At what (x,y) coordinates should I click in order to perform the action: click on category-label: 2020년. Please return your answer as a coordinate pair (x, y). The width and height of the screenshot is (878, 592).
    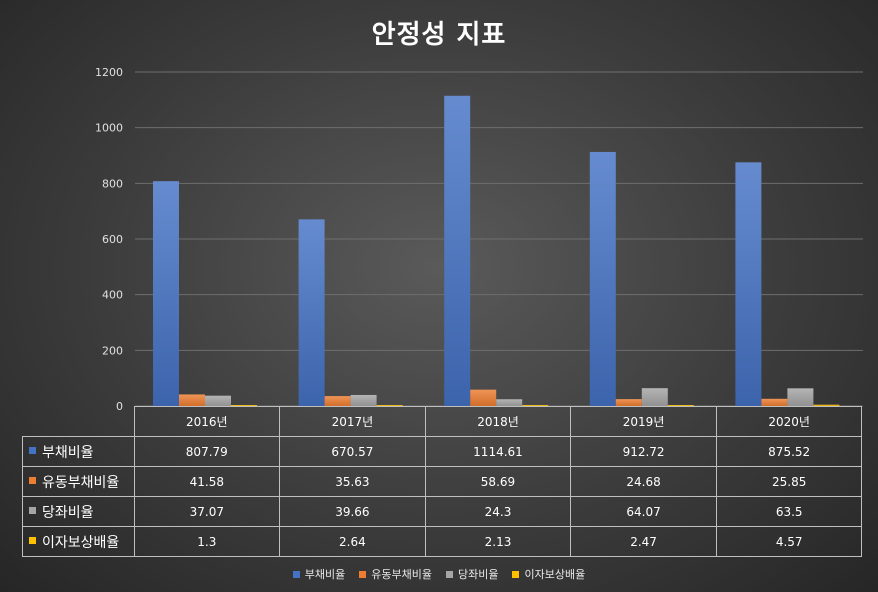
    Looking at the image, I should click on (789, 421).